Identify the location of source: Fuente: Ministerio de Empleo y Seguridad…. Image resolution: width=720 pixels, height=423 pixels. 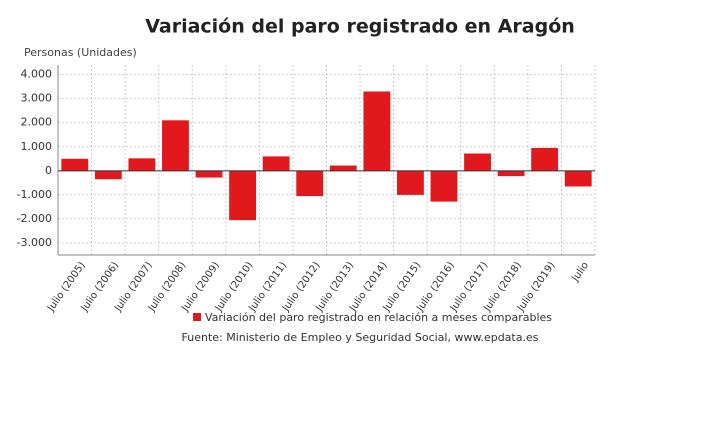
(360, 337).